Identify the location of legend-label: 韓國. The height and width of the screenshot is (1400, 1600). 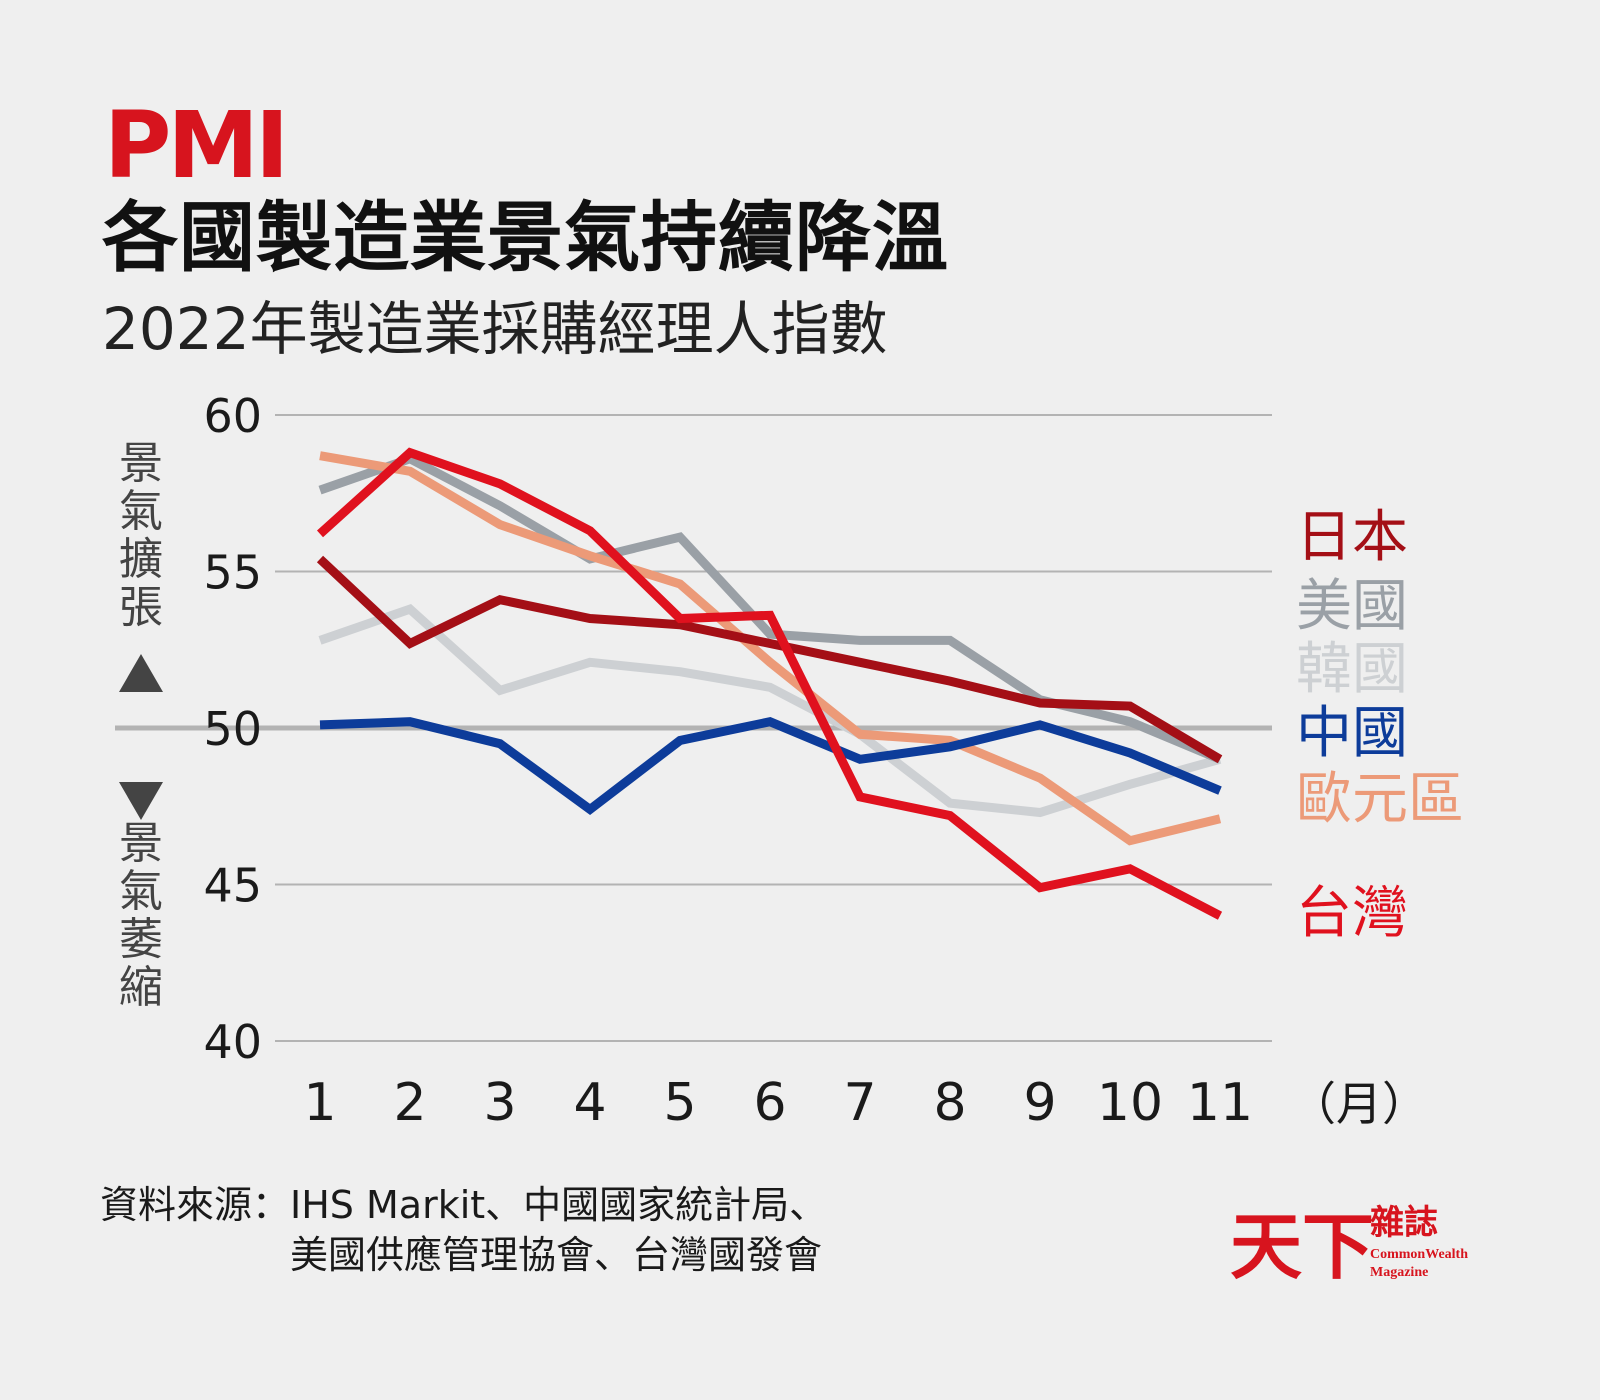
(1352, 669).